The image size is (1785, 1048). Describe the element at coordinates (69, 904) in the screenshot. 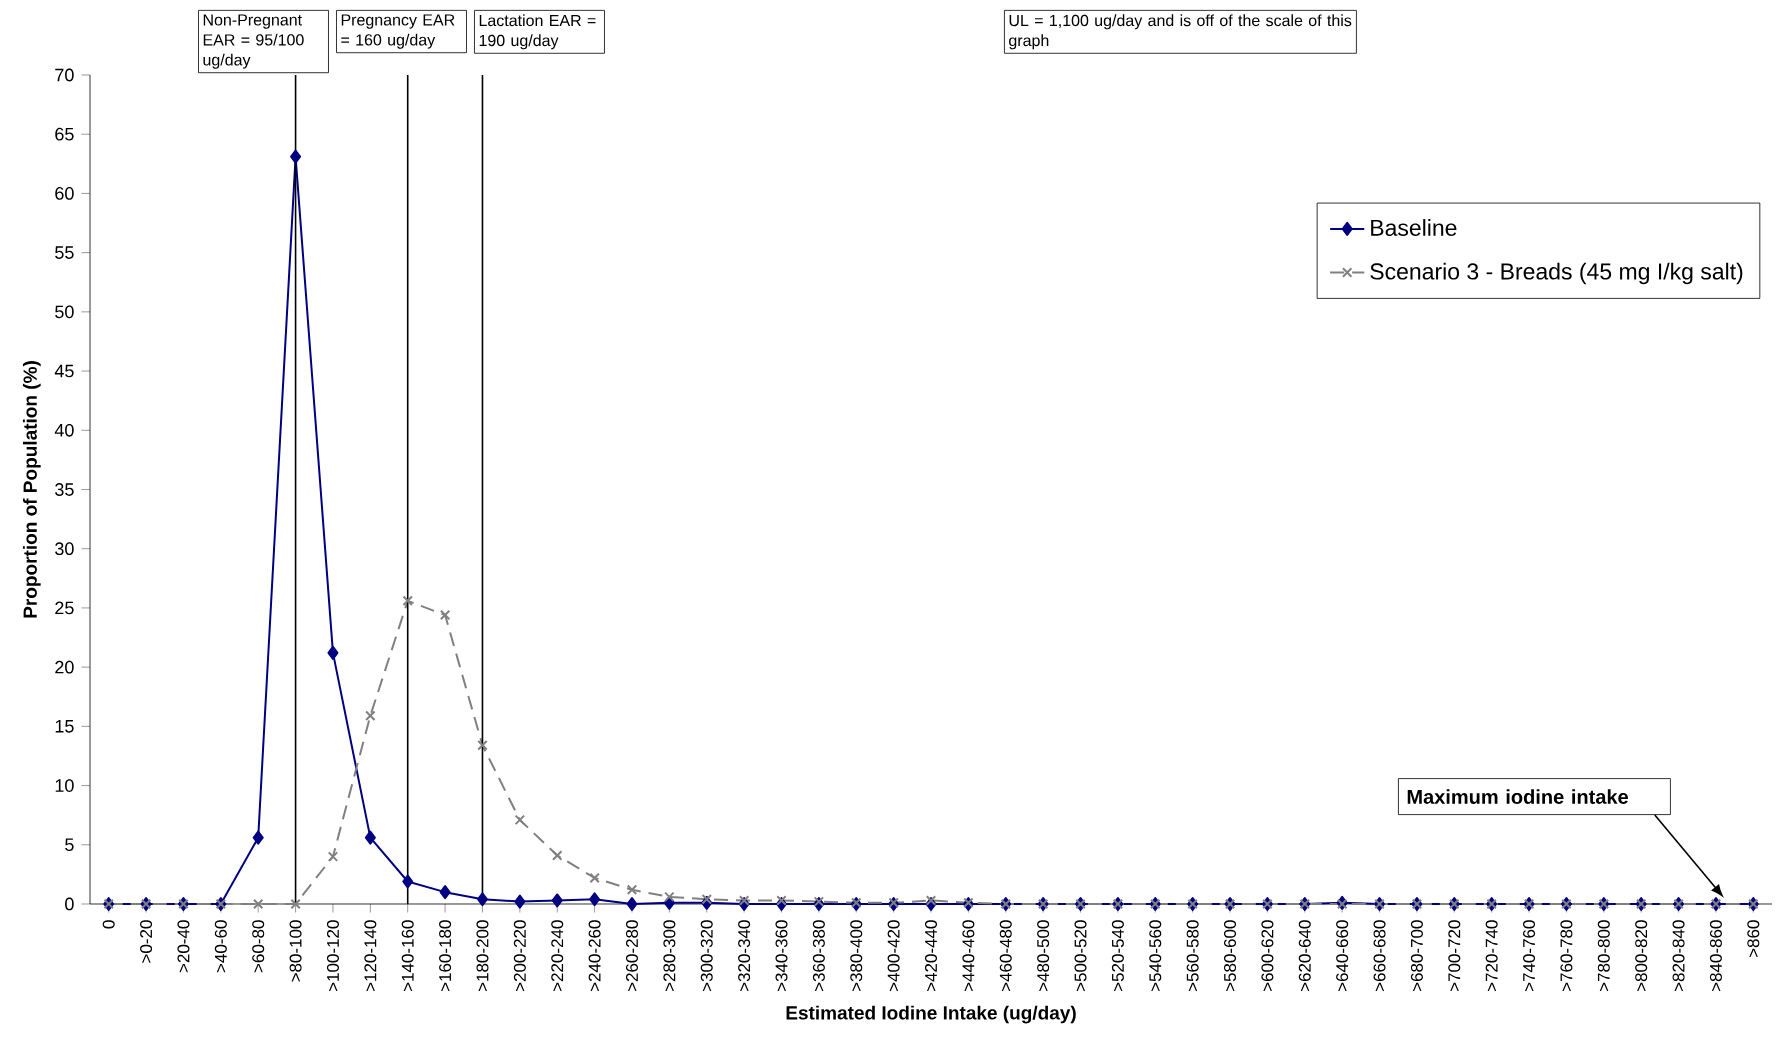

I see `y-tick-label: 0` at that location.